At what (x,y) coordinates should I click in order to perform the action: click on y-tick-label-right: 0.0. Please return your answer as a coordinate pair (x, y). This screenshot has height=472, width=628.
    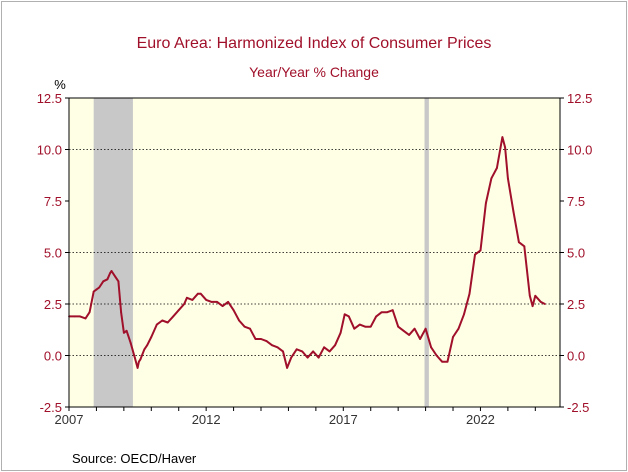
    Looking at the image, I should click on (576, 356).